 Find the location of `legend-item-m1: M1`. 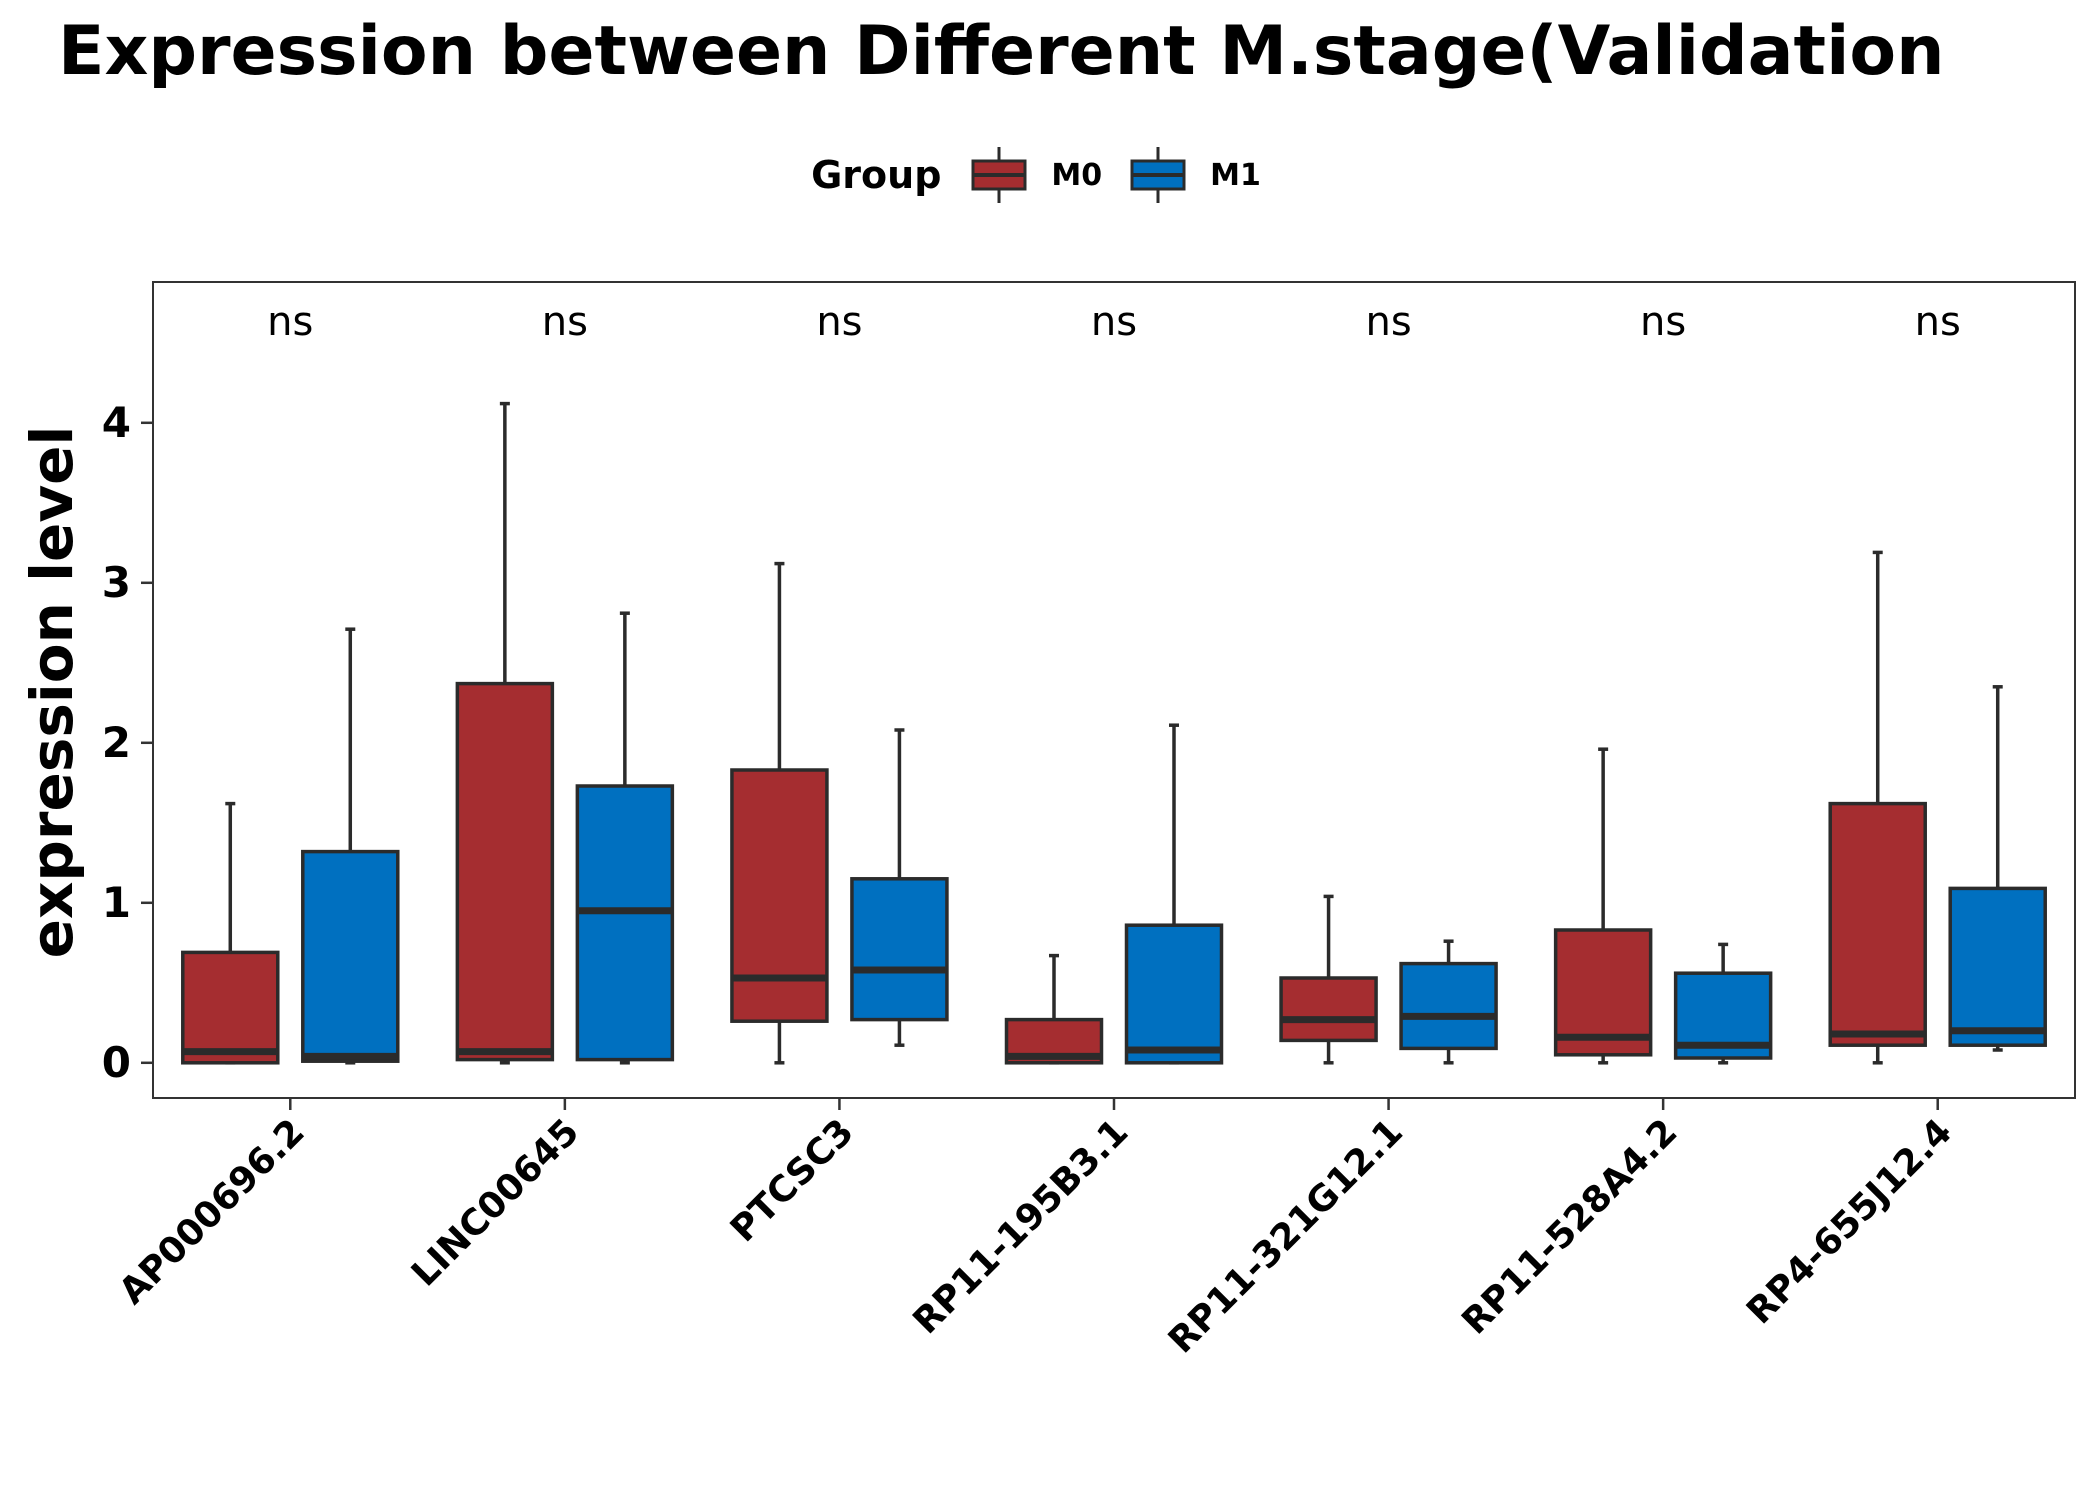

legend-item-m1: M1 is located at coordinates (1195, 175).